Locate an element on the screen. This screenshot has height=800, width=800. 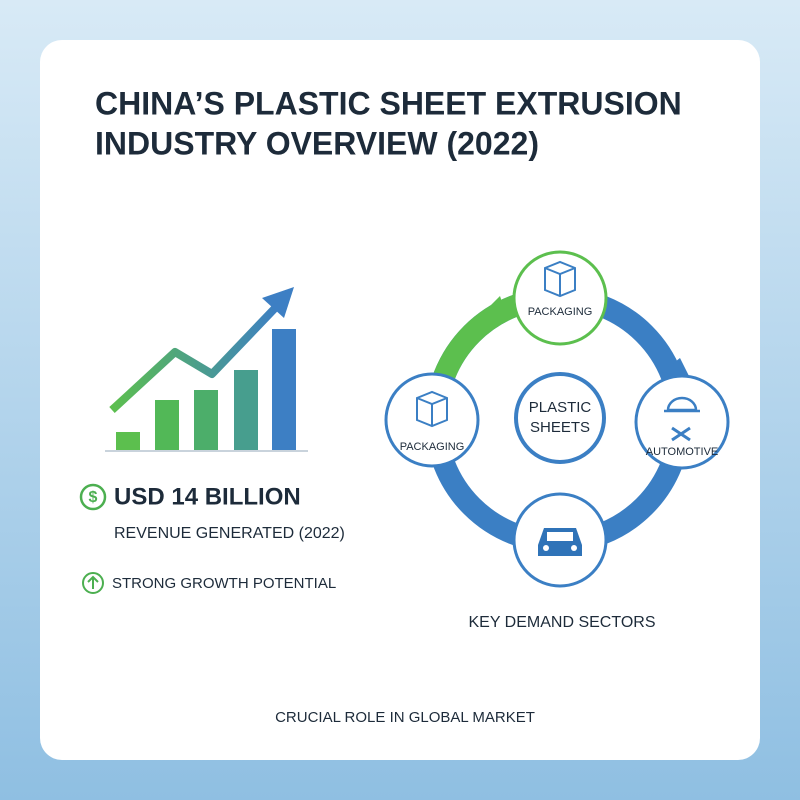
node-top: PACKAGING is located at coordinates (560, 298).